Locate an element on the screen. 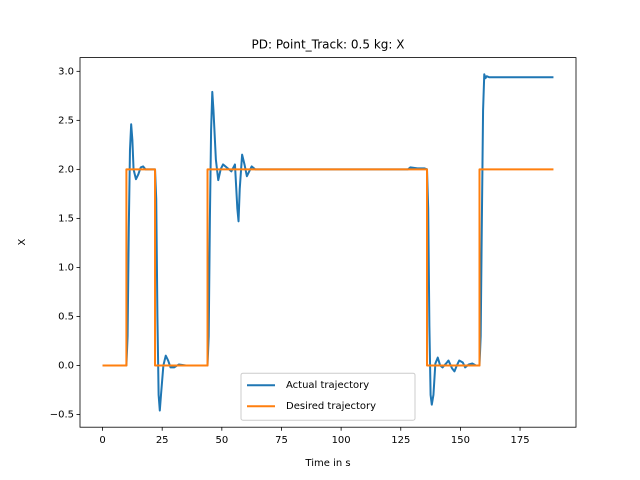 This screenshot has height=480, width=640. x-tick-label: 50 is located at coordinates (221, 440).